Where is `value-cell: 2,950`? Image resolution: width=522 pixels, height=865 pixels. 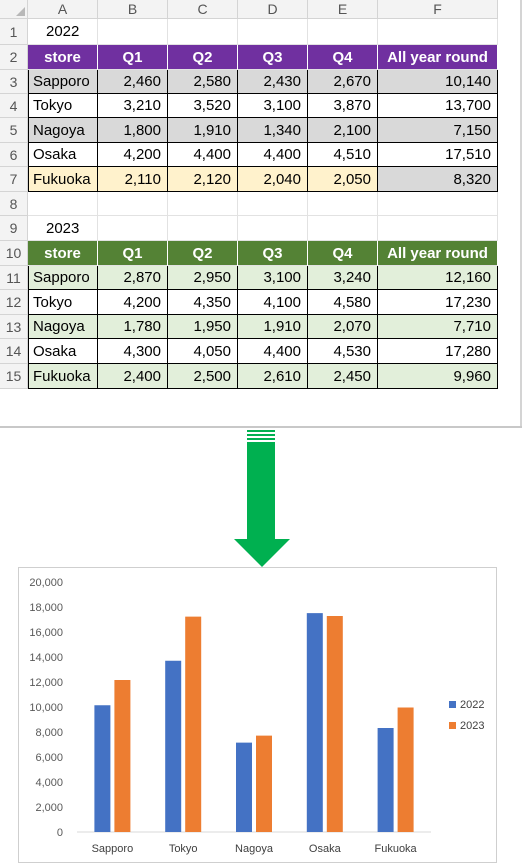
value-cell: 2,950 is located at coordinates (203, 278).